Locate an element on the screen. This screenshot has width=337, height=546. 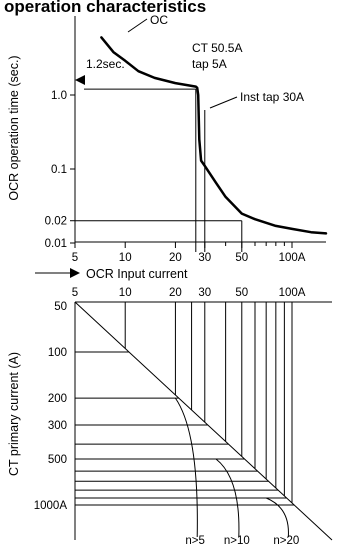
bottom-x-tick-label: 30 is located at coordinates (204, 293).